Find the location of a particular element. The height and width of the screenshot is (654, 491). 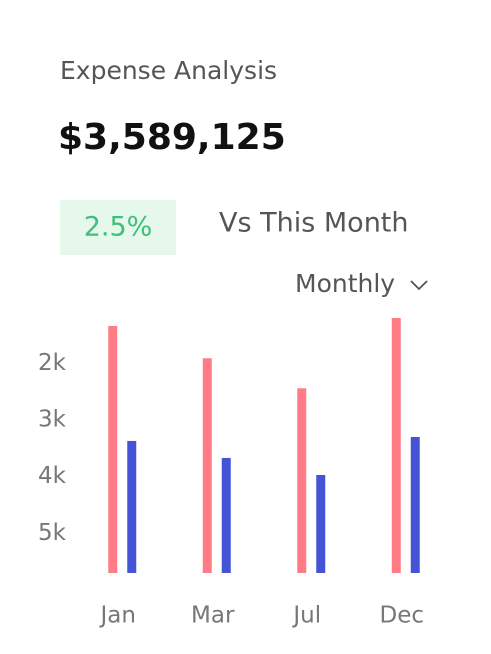

y-tick-label: 4k is located at coordinates (52, 476).